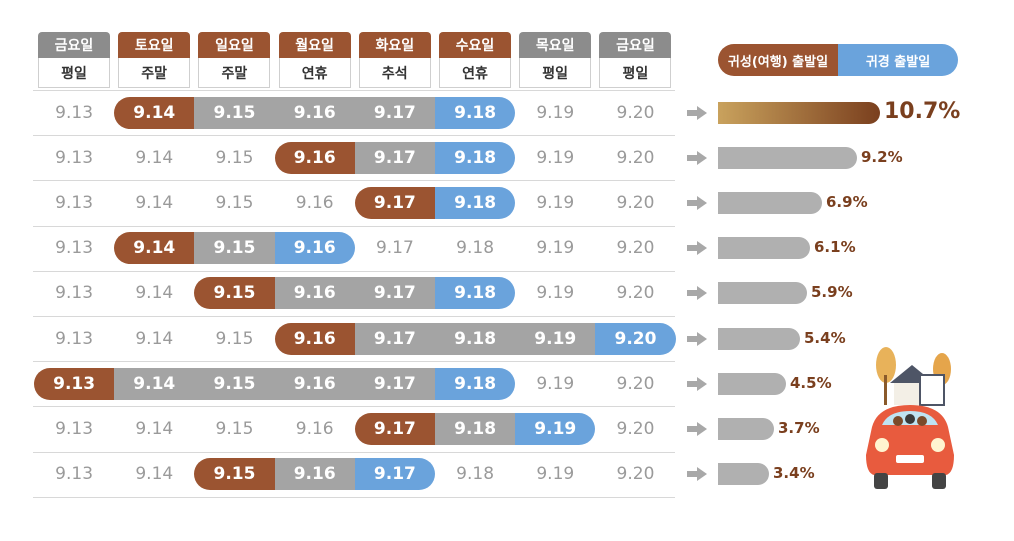 The width and height of the screenshot is (1014, 541). Describe the element at coordinates (234, 45) in the screenshot. I see `weekday-label: 일요일` at that location.